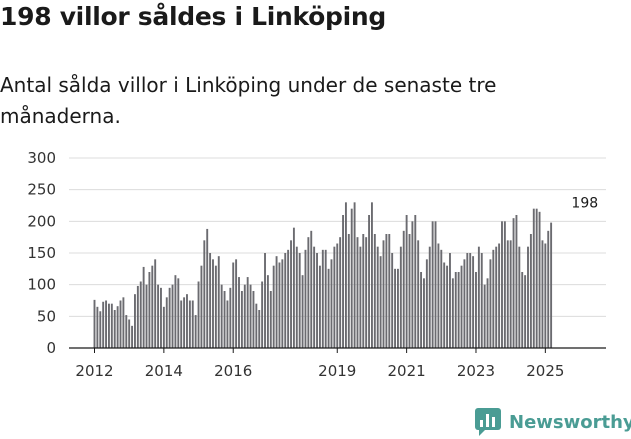 The width and height of the screenshot is (631, 439). Describe the element at coordinates (545, 371) in the screenshot. I see `x-tick-label: 2025` at that location.